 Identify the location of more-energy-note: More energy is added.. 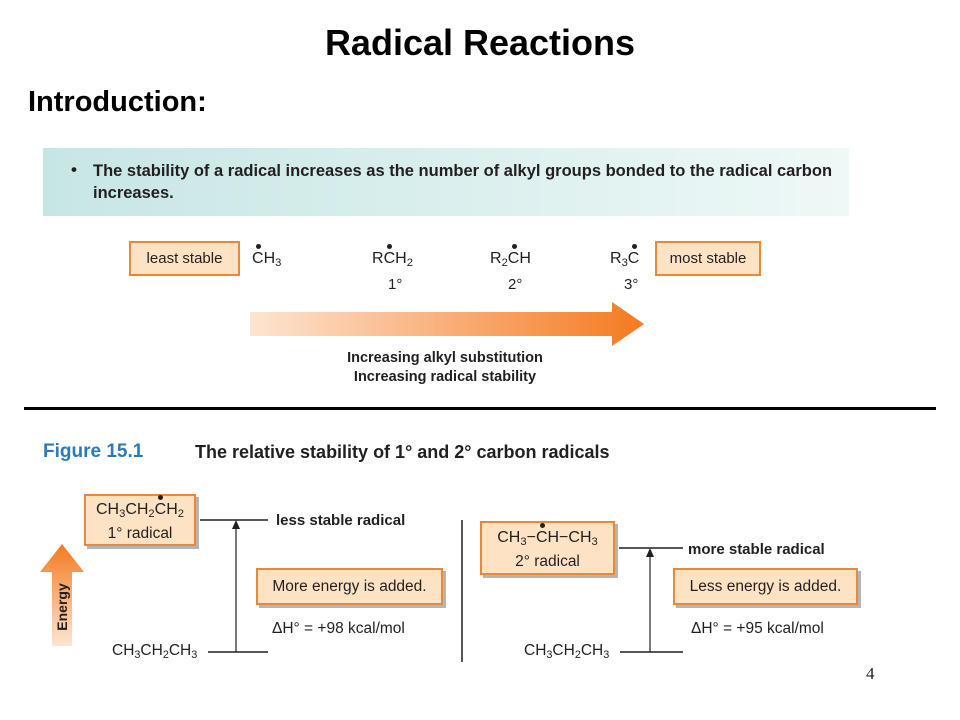
(349, 586).